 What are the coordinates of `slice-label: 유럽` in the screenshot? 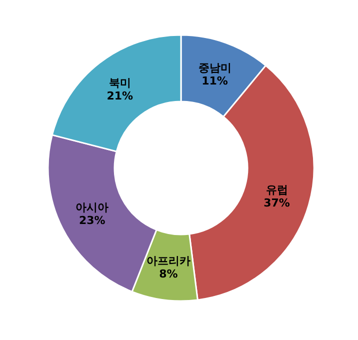 It's located at (277, 189).